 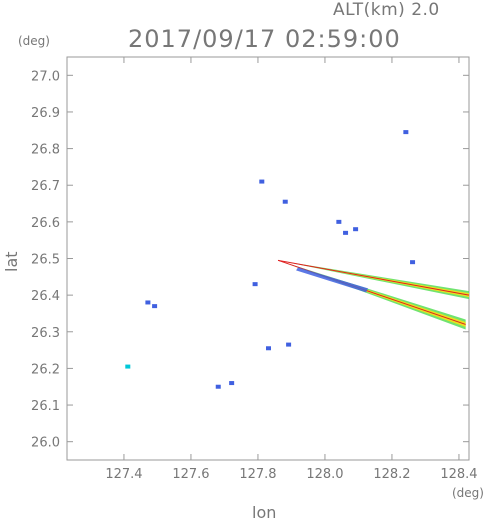 What do you see at coordinates (11, 261) in the screenshot?
I see `y-axis-label: lat` at bounding box center [11, 261].